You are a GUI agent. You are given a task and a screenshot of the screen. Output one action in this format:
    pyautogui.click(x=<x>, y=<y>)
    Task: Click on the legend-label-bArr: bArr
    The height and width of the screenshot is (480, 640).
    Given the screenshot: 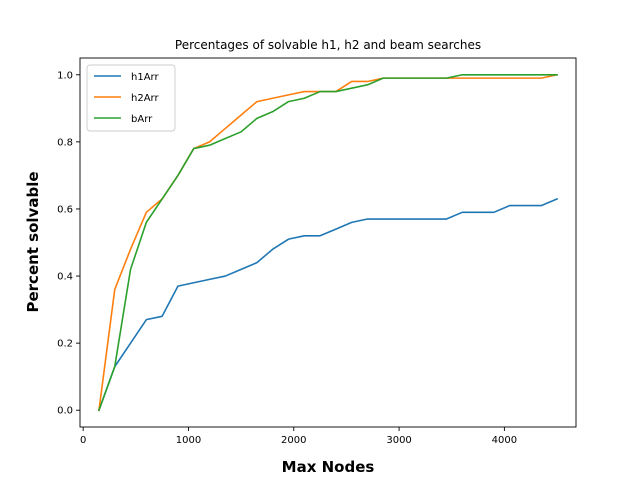 What is the action you would take?
    pyautogui.click(x=142, y=119)
    